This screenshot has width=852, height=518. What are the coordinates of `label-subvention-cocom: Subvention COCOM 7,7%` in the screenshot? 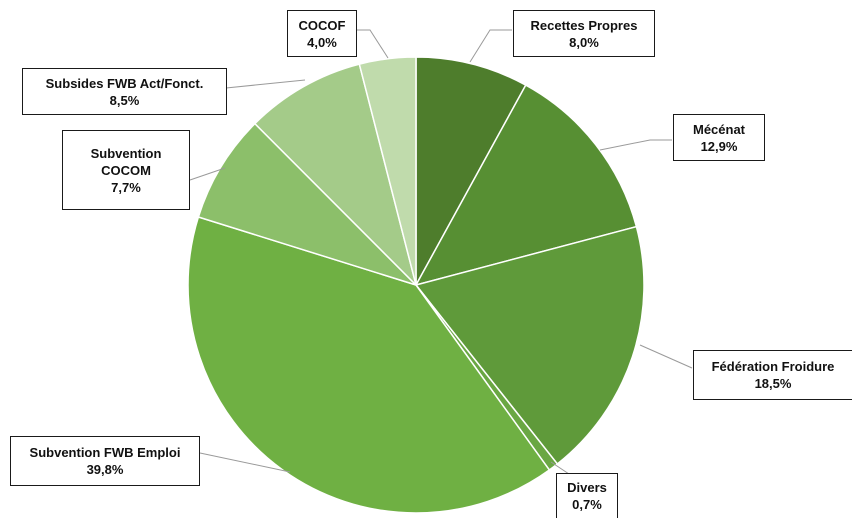 It's located at (126, 170).